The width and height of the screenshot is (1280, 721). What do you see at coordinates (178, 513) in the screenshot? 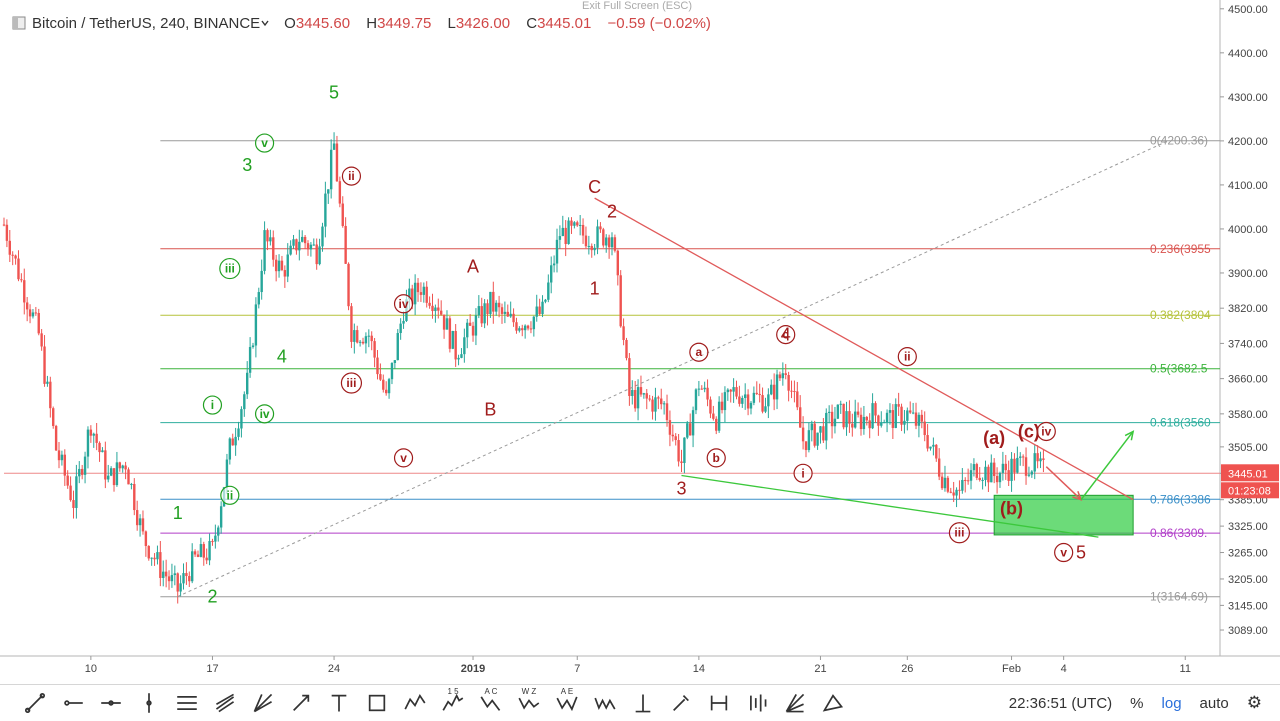
I see `wave-label: 1` at bounding box center [178, 513].